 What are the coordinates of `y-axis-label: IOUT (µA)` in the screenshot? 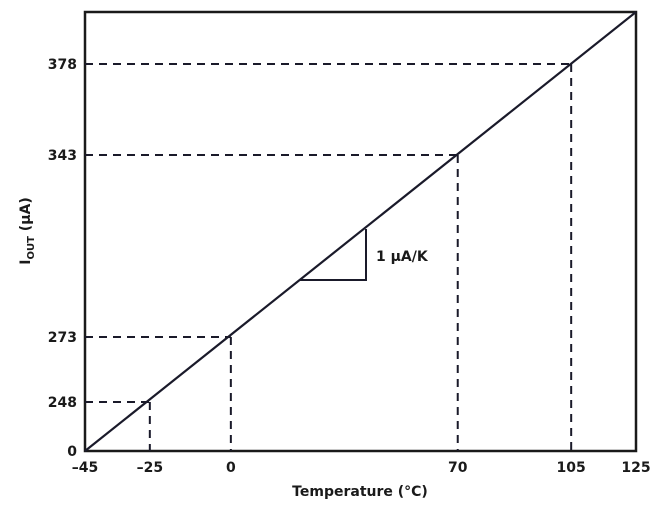 It's located at (27, 230).